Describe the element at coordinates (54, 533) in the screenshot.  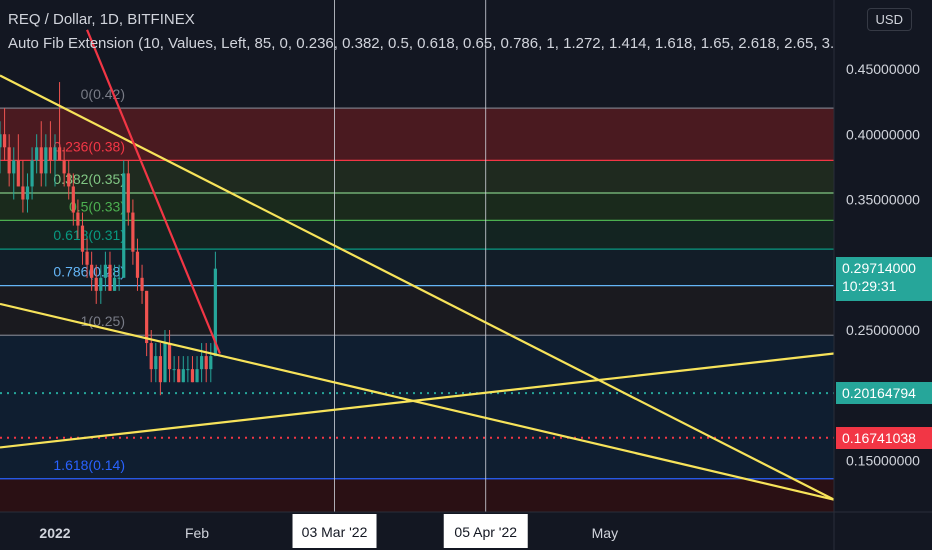
I see `time-tick-label: 2022` at that location.